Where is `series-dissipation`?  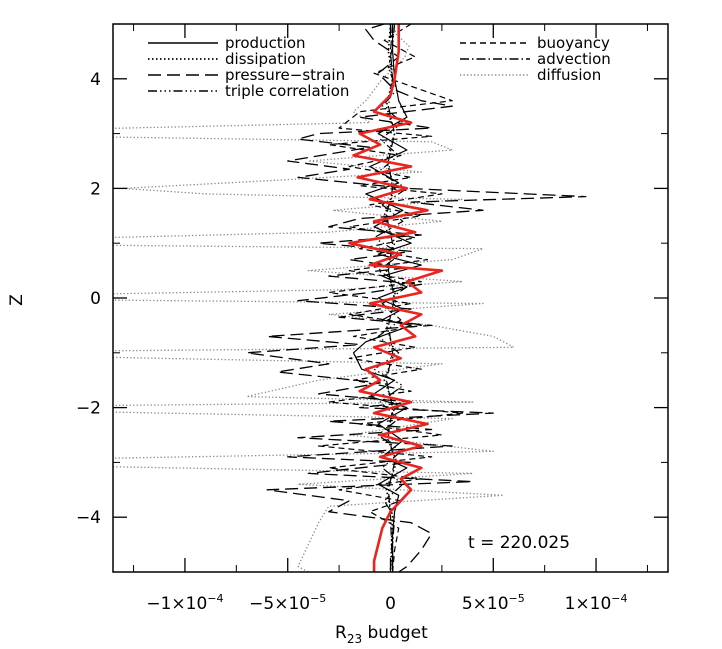 series-dissipation is located at coordinates (390, 298).